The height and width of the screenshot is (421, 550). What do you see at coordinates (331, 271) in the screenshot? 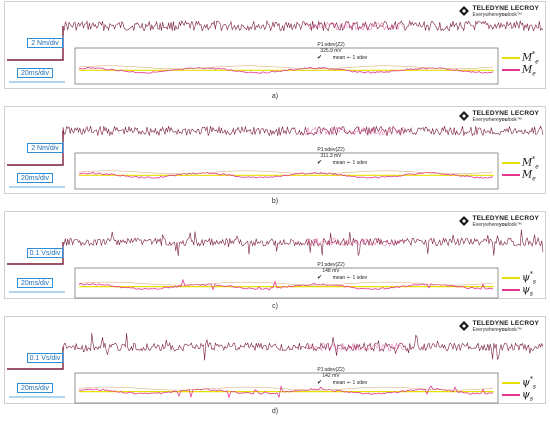
I see `measurement-value: 148 mV` at bounding box center [331, 271].